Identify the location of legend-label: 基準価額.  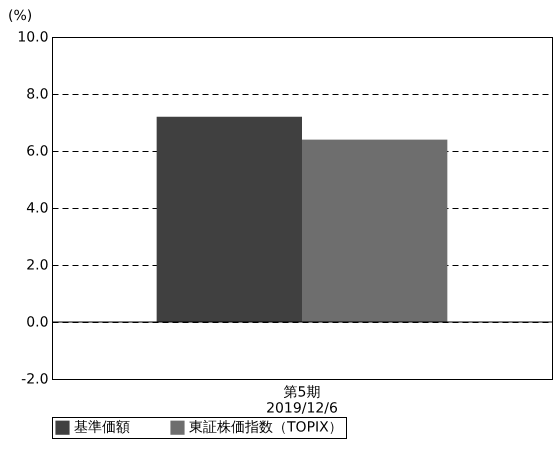
(102, 428).